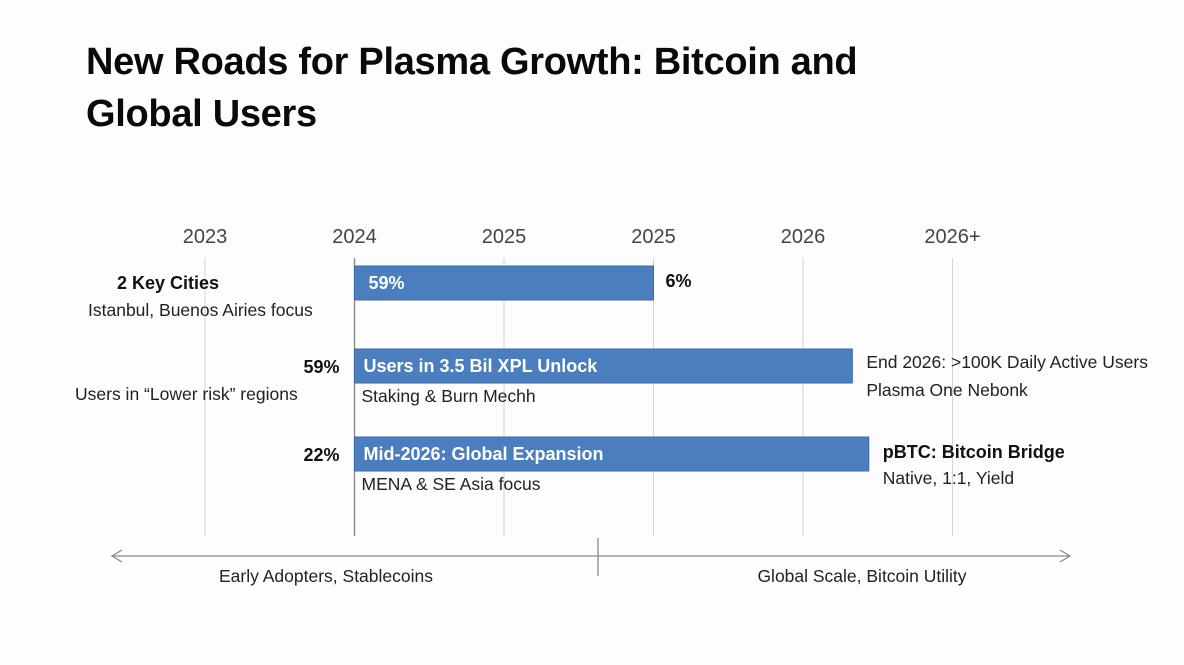 The height and width of the screenshot is (665, 1184). I want to click on phase-label: Early Adopters, Stablecoins, so click(326, 576).